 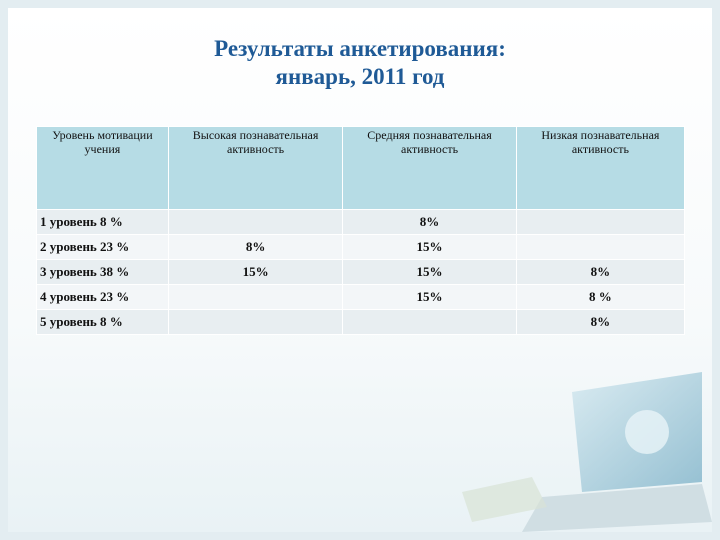 I want to click on table-cell: 2 уровень 23 %, so click(x=102, y=247).